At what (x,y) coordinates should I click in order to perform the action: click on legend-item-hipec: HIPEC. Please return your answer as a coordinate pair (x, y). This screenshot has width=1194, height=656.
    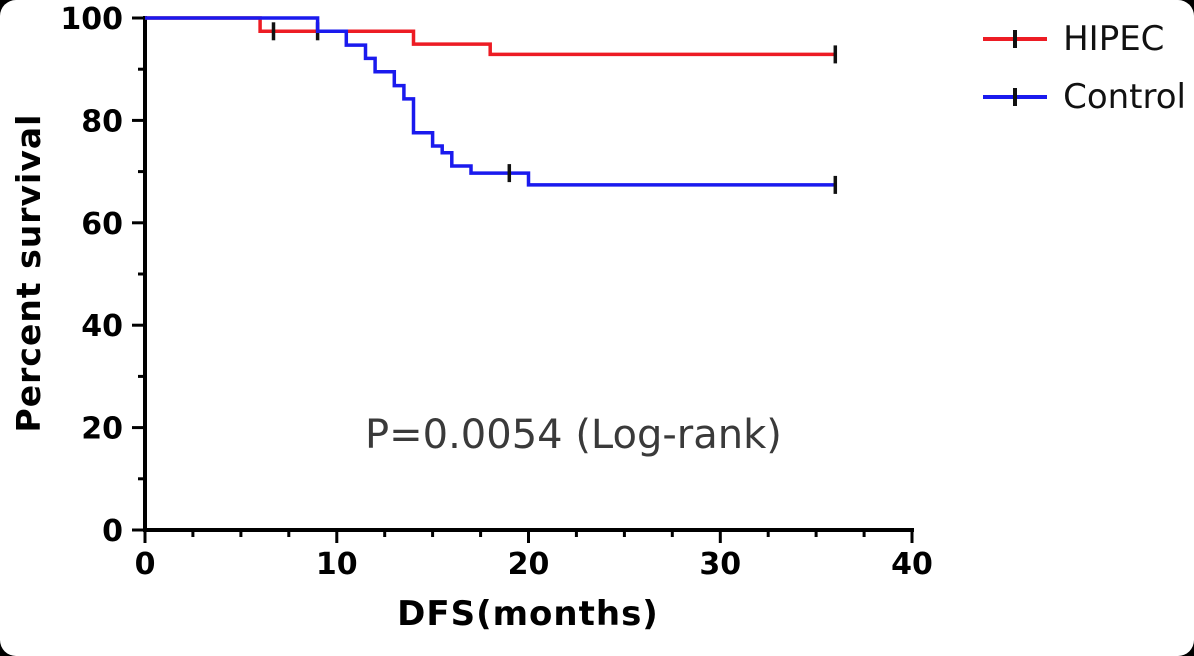
    Looking at the image, I should click on (1084, 39).